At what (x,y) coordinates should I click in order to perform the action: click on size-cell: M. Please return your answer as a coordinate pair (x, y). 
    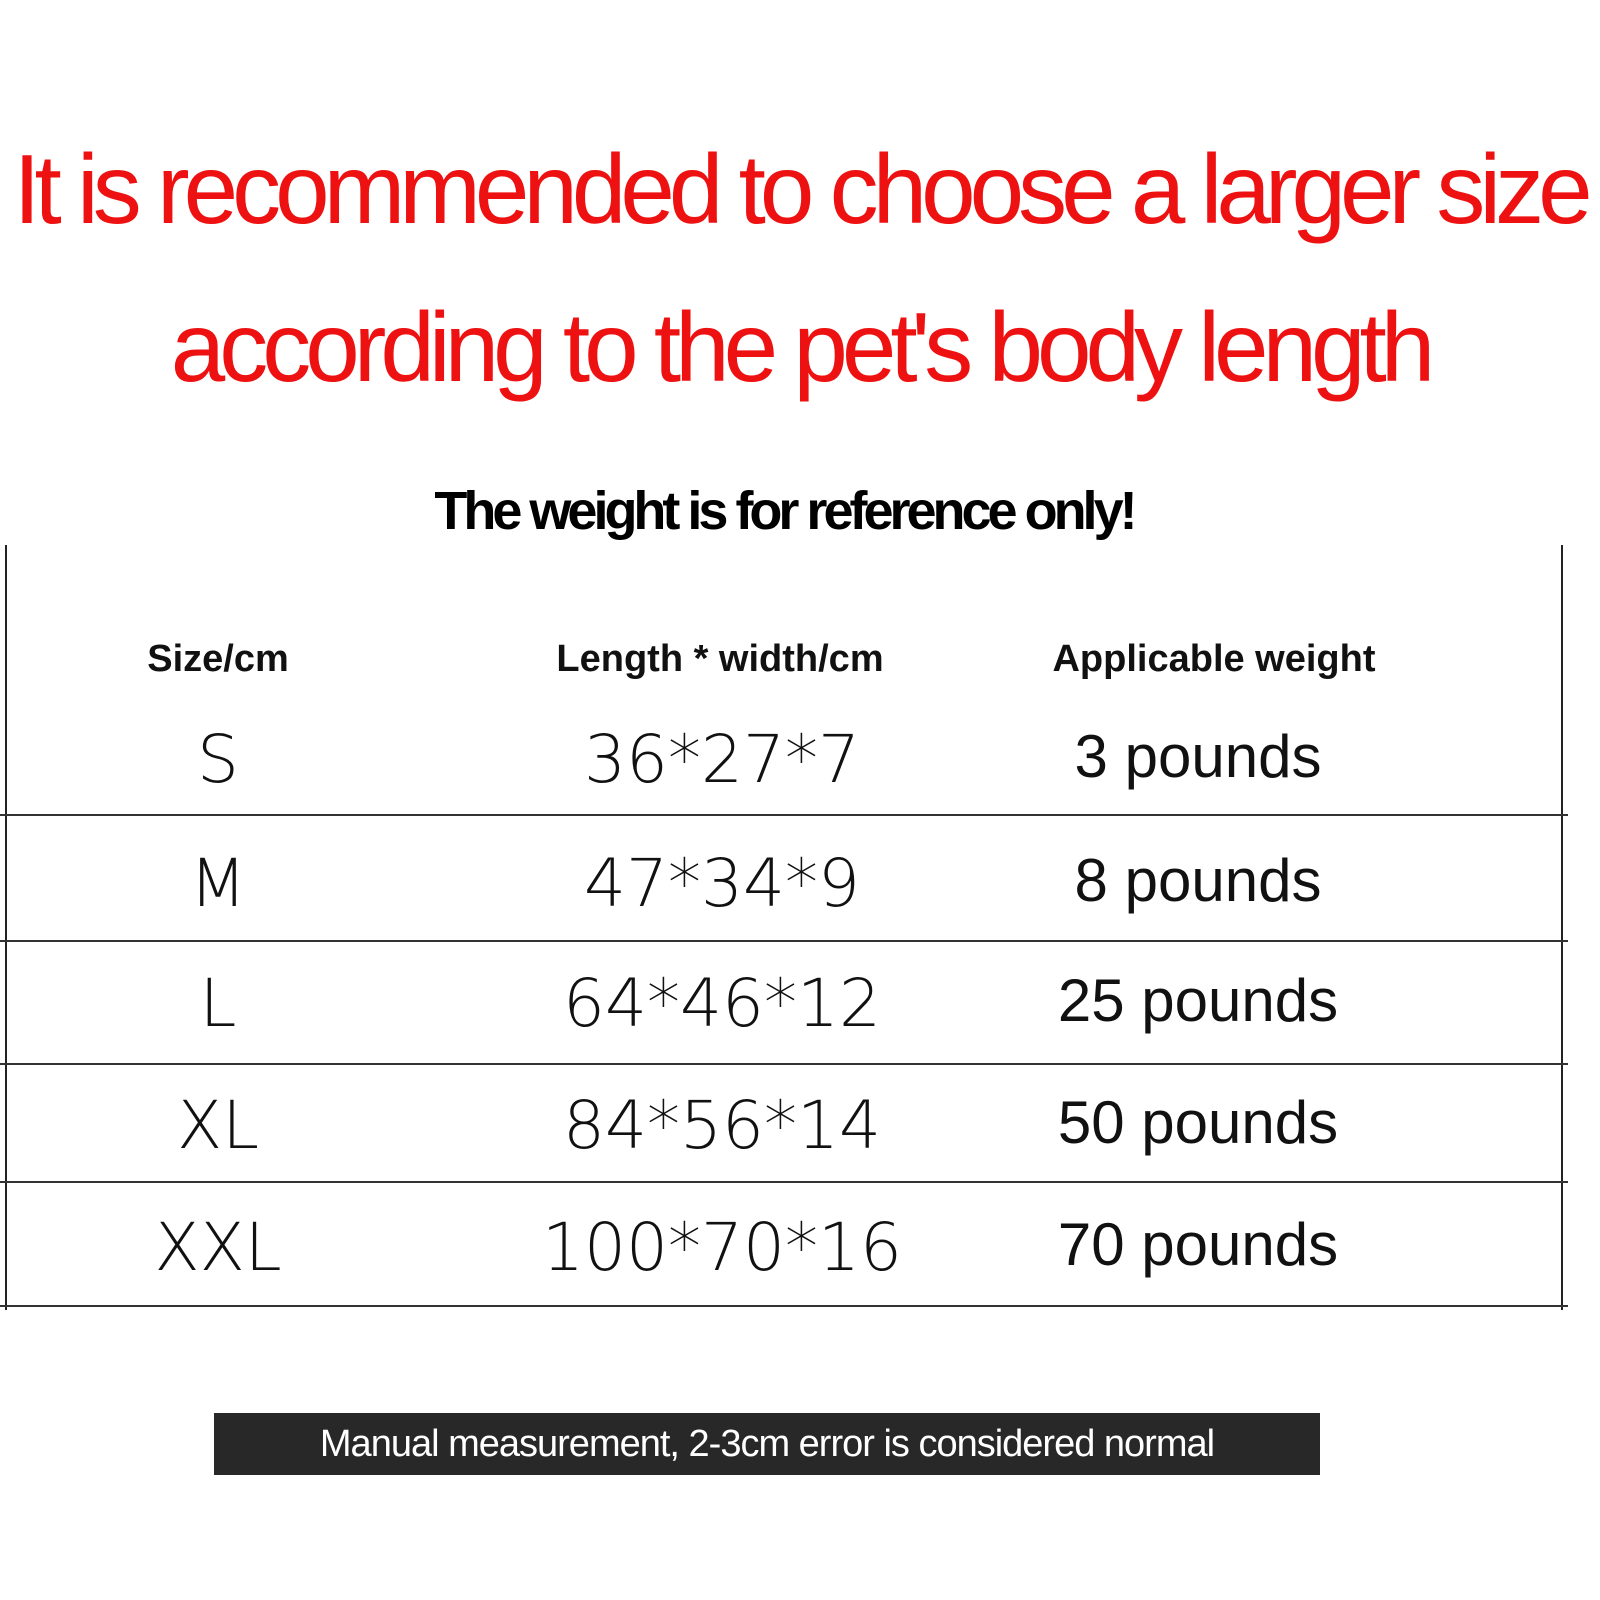
    Looking at the image, I should click on (218, 883).